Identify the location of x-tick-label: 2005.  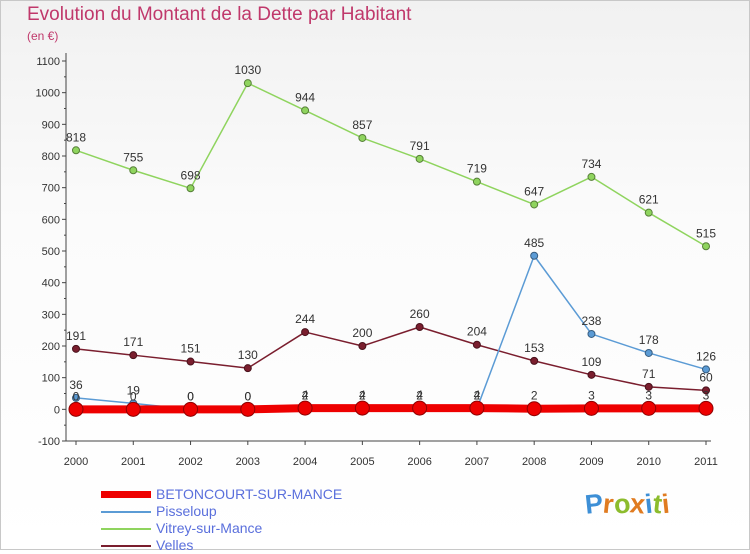
(362, 462).